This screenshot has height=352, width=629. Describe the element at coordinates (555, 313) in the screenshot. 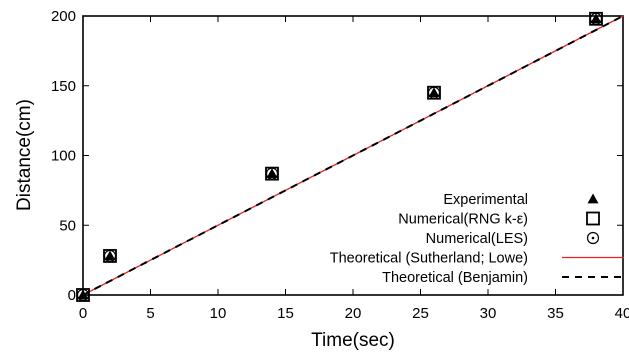

I see `x-tick-label: 35` at that location.